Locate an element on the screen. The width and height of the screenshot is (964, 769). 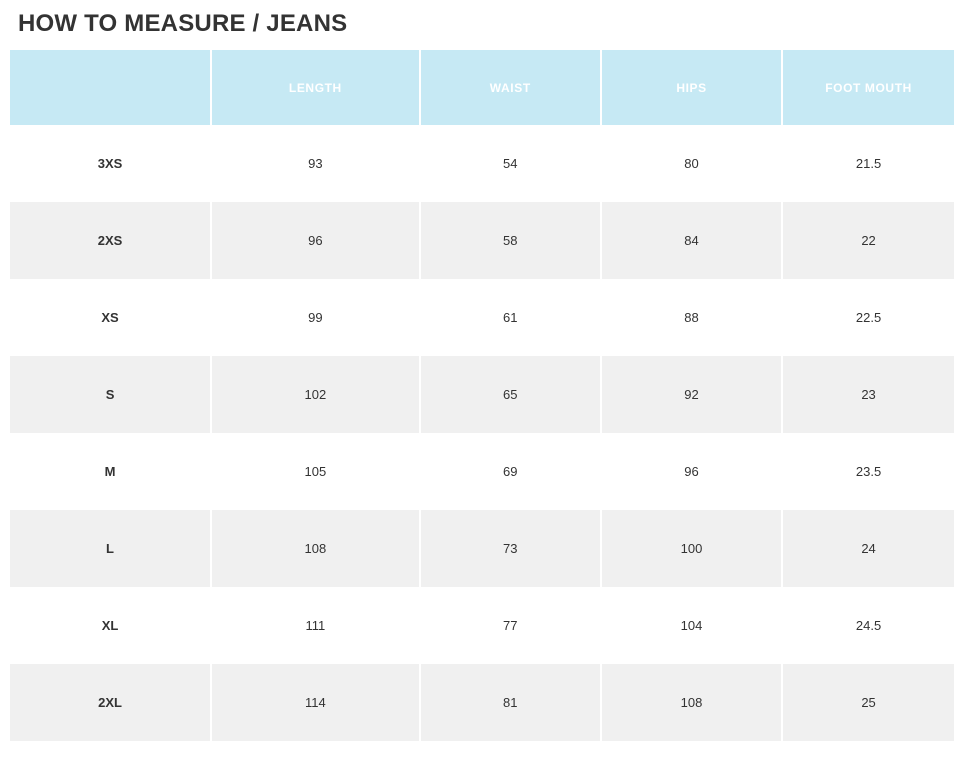
size-cell: 2XS is located at coordinates (111, 240).